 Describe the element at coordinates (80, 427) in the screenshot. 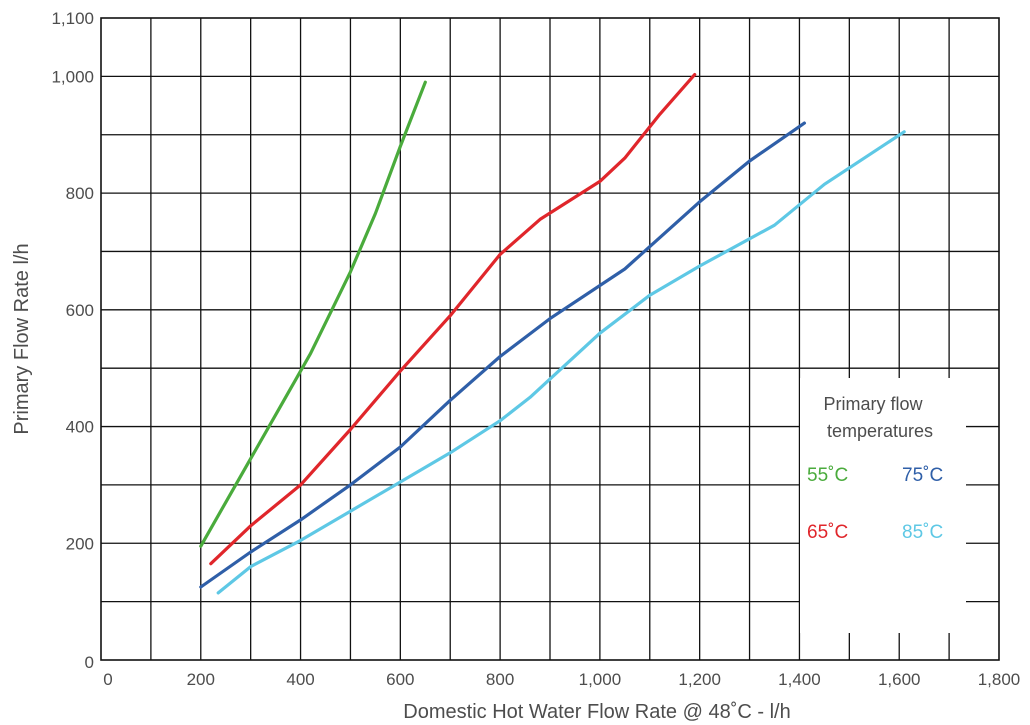

I see `y-tick-label: 400` at that location.